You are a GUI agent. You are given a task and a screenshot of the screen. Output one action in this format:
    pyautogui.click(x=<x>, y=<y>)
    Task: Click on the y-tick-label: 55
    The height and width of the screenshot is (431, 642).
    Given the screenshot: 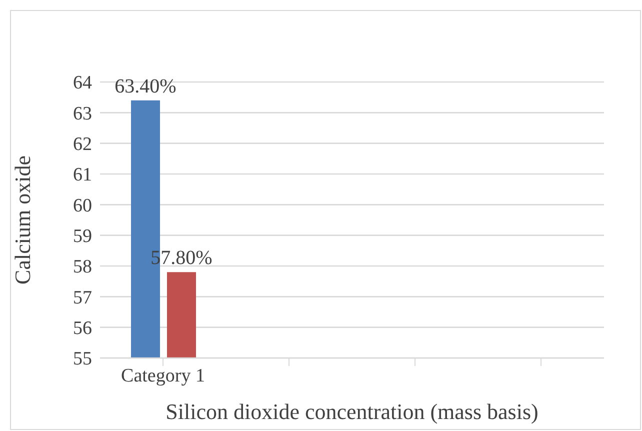 What is the action you would take?
    pyautogui.click(x=82, y=359)
    